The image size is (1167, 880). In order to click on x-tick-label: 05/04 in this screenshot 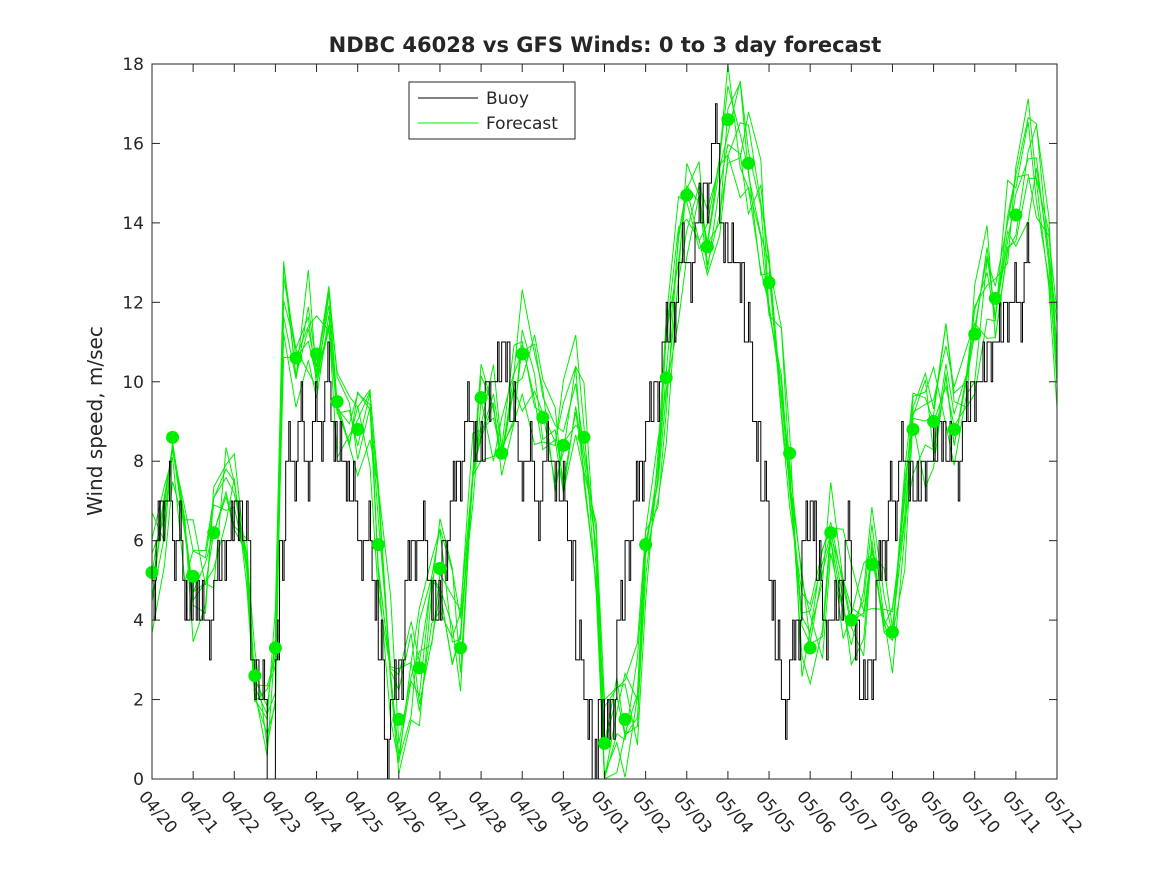, I will do `click(733, 812)`.